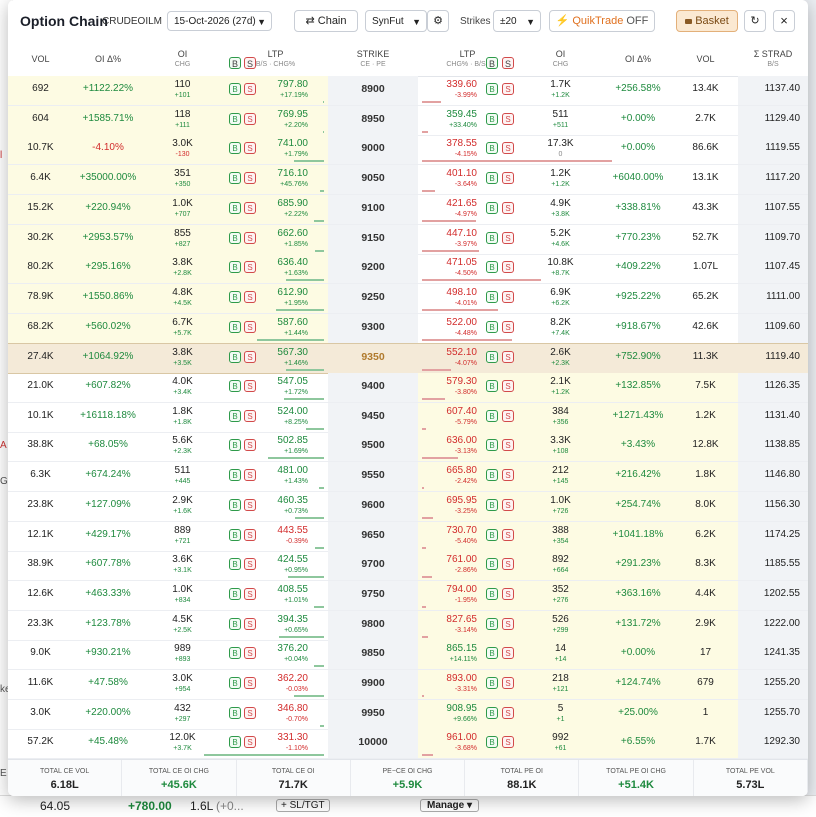  I want to click on quiktrade-toggle: ⚡ QuikTrade OFF, so click(602, 21).